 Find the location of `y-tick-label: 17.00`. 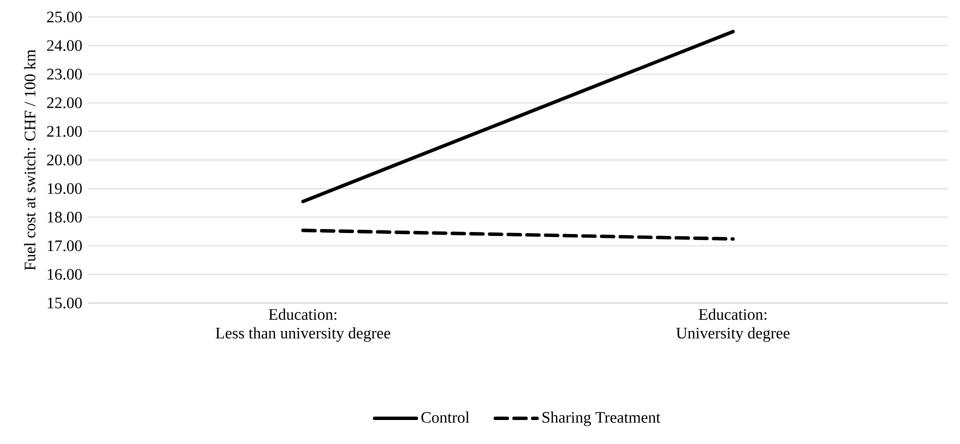

y-tick-label: 17.00 is located at coordinates (65, 246).